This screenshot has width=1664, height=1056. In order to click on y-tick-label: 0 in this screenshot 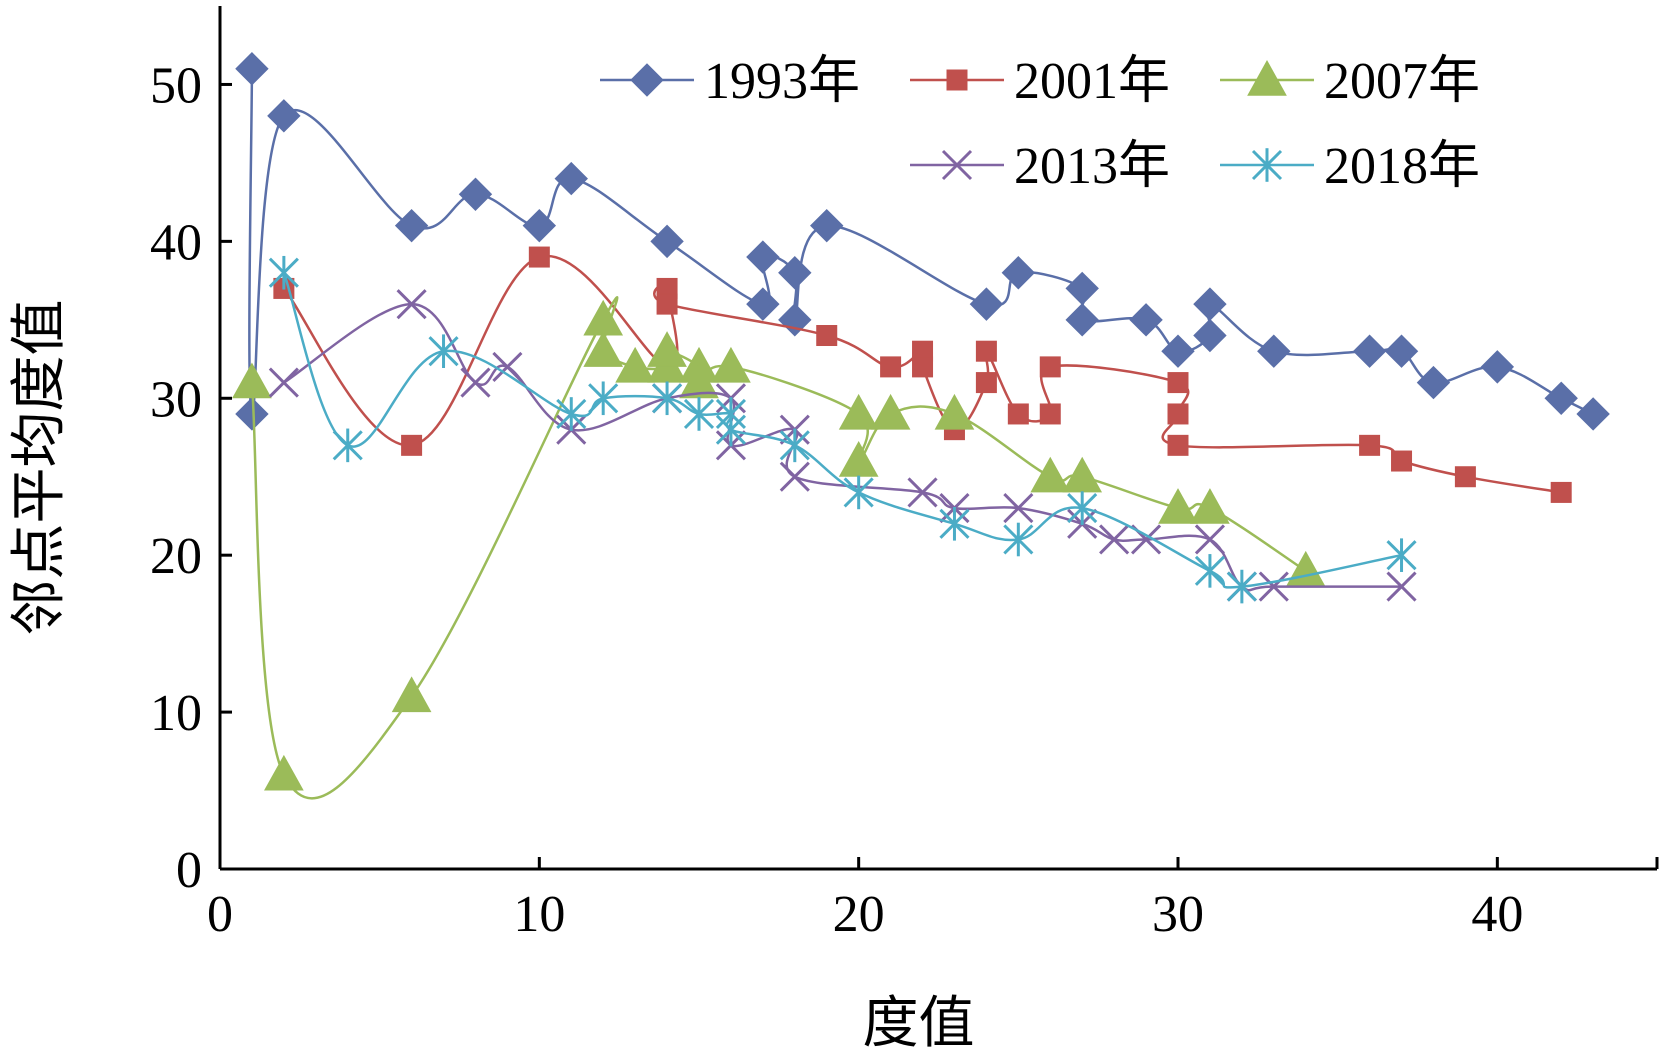, I will do `click(189, 870)`.